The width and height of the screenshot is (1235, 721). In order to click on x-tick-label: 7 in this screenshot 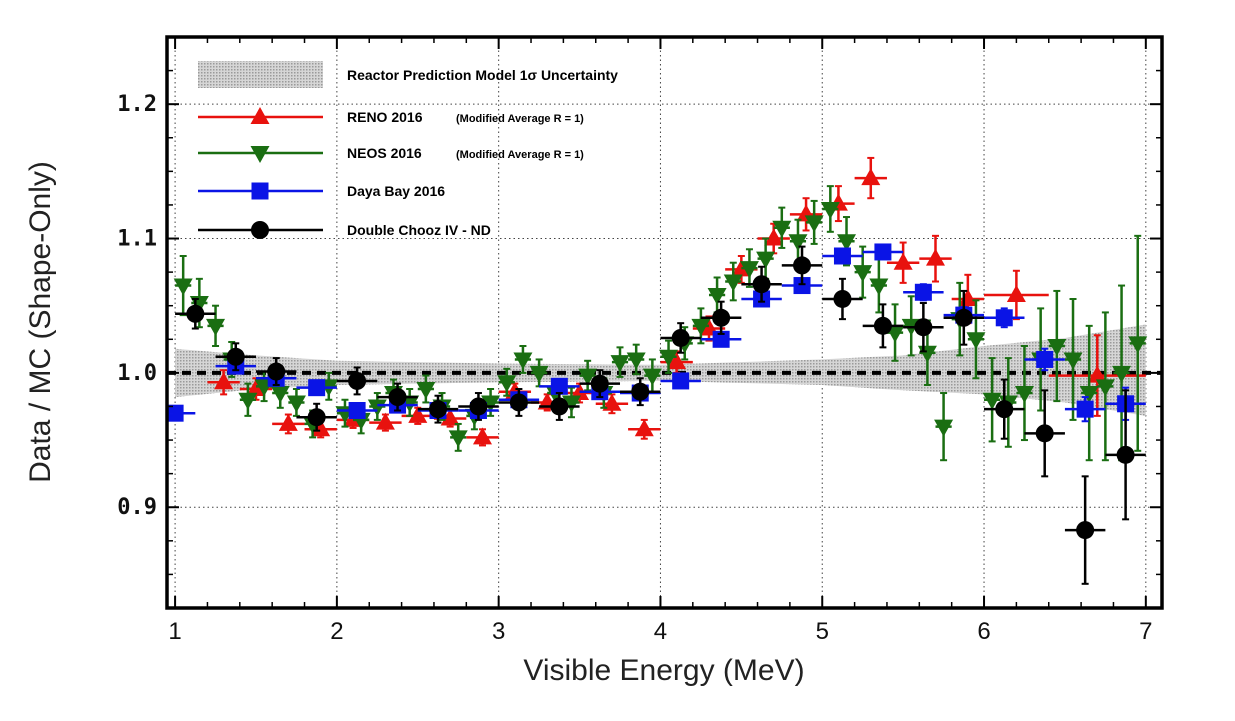, I will do `click(1145, 631)`.